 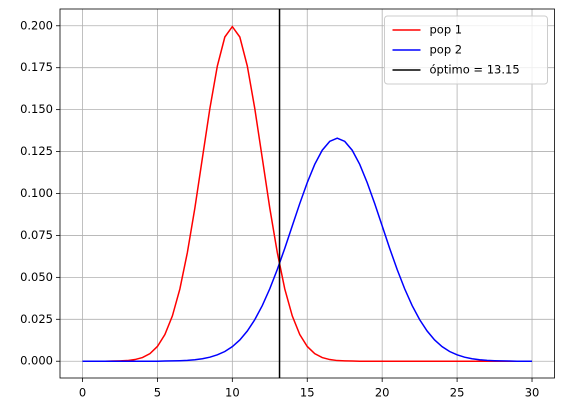 What do you see at coordinates (36, 151) in the screenshot?
I see `y-tick-label: 0.125` at bounding box center [36, 151].